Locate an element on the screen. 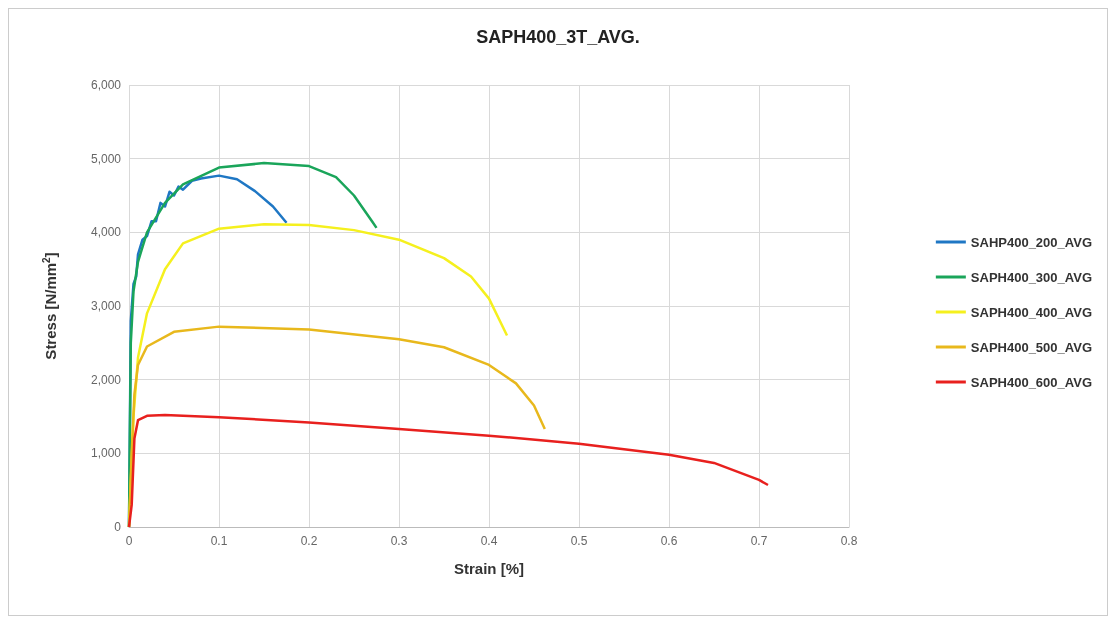 The image size is (1116, 624). x-tick-label: 0.7 is located at coordinates (759, 541).